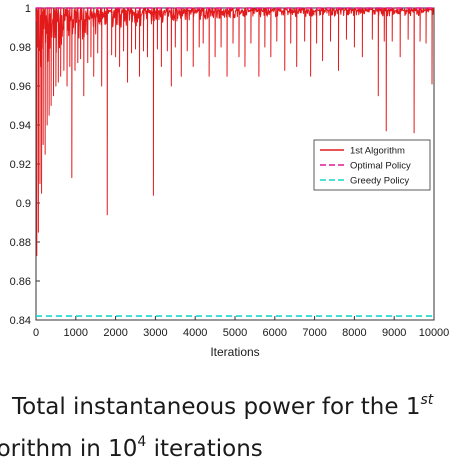 Image resolution: width=474 pixels, height=474 pixels. Describe the element at coordinates (380, 166) in the screenshot. I see `legend-label-1: Optimal Policy` at that location.